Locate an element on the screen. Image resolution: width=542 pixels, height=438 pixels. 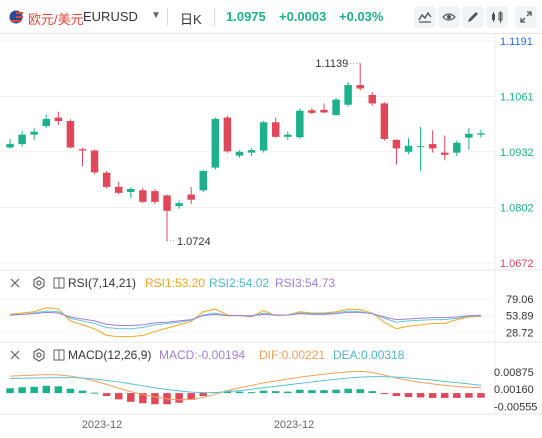
line-chart-icon is located at coordinates (425, 17).